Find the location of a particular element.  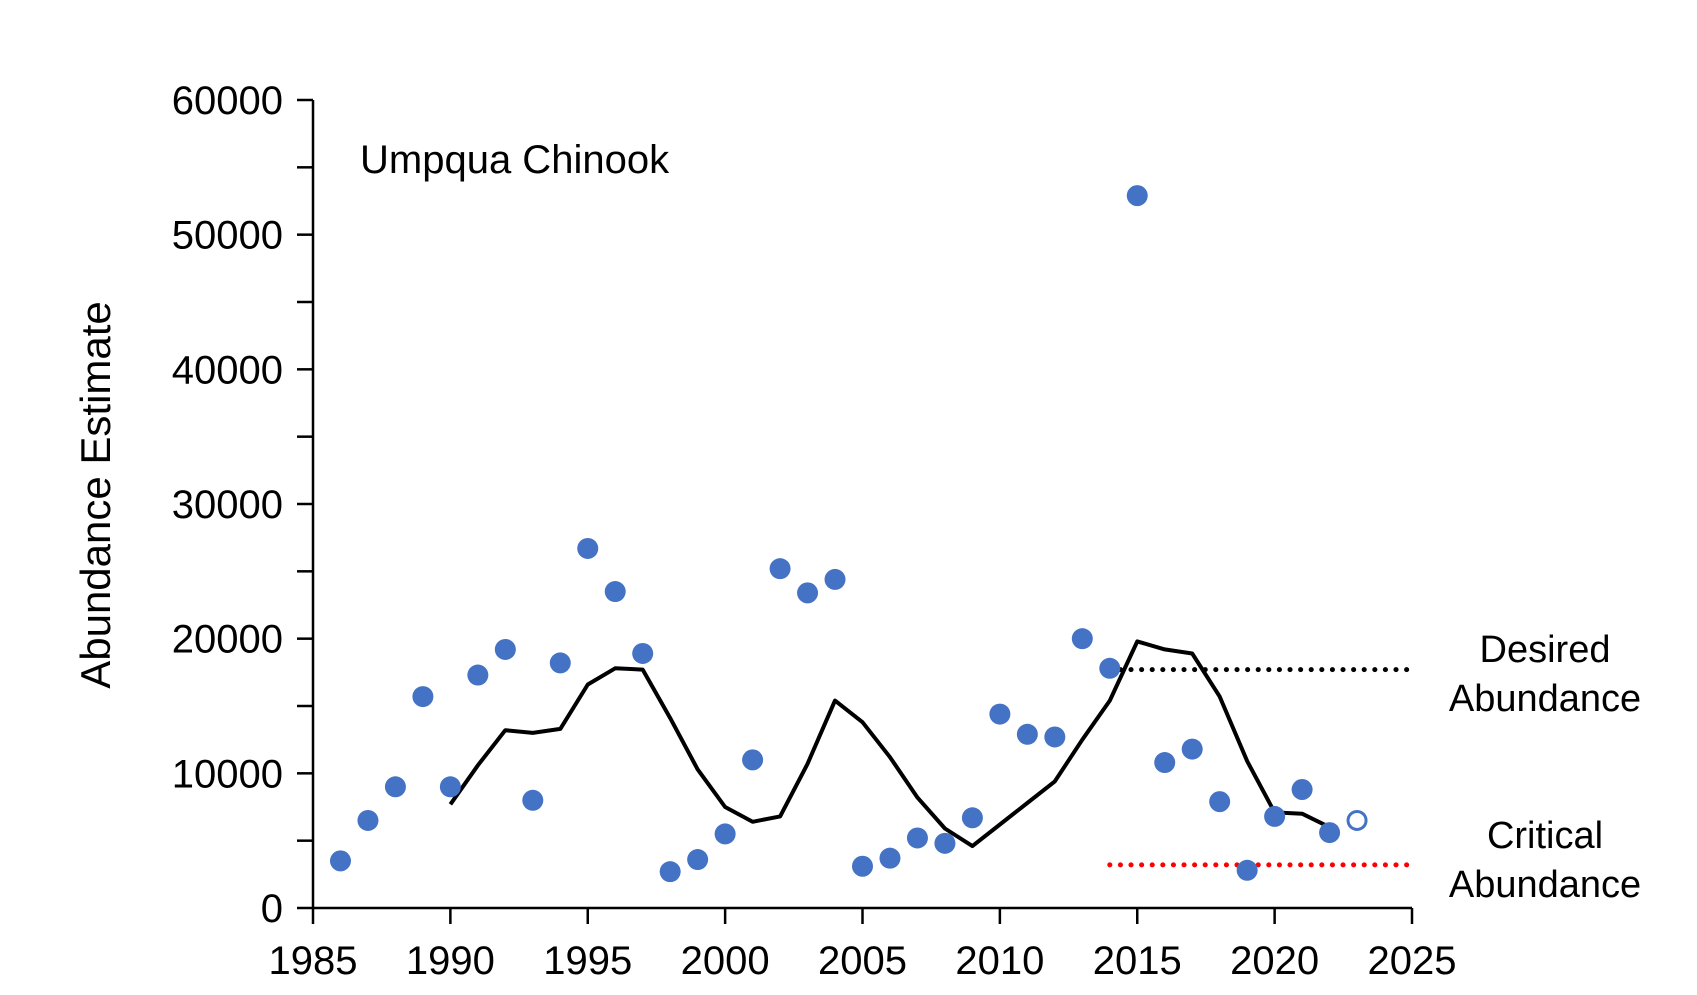

y-tick-label: 30000 is located at coordinates (227, 505).